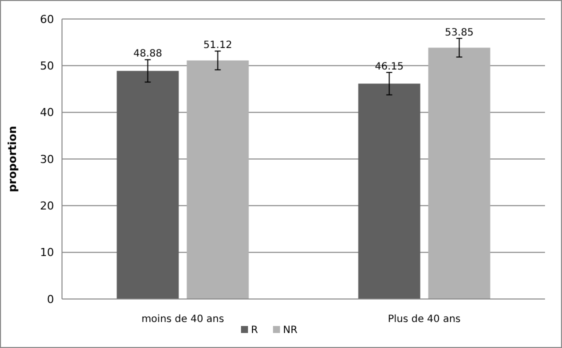 This screenshot has height=348, width=562. What do you see at coordinates (50, 299) in the screenshot?
I see `y-tick-label: 0` at bounding box center [50, 299].